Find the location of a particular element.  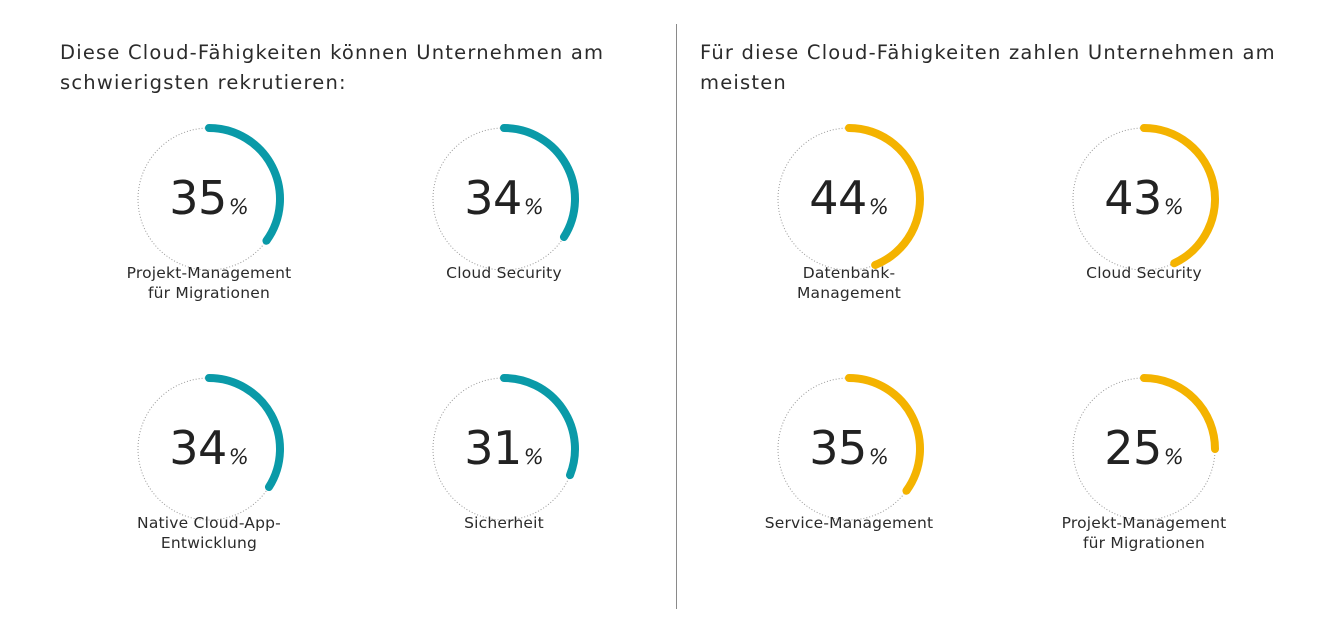

gauge-recruit-2: 34% Cloud Security is located at coordinates (504, 209).